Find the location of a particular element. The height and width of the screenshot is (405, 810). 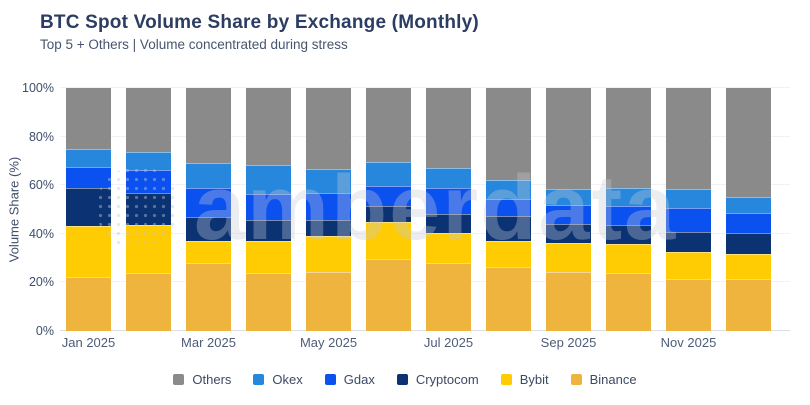

legend-item-binance: Binance is located at coordinates (603, 379).